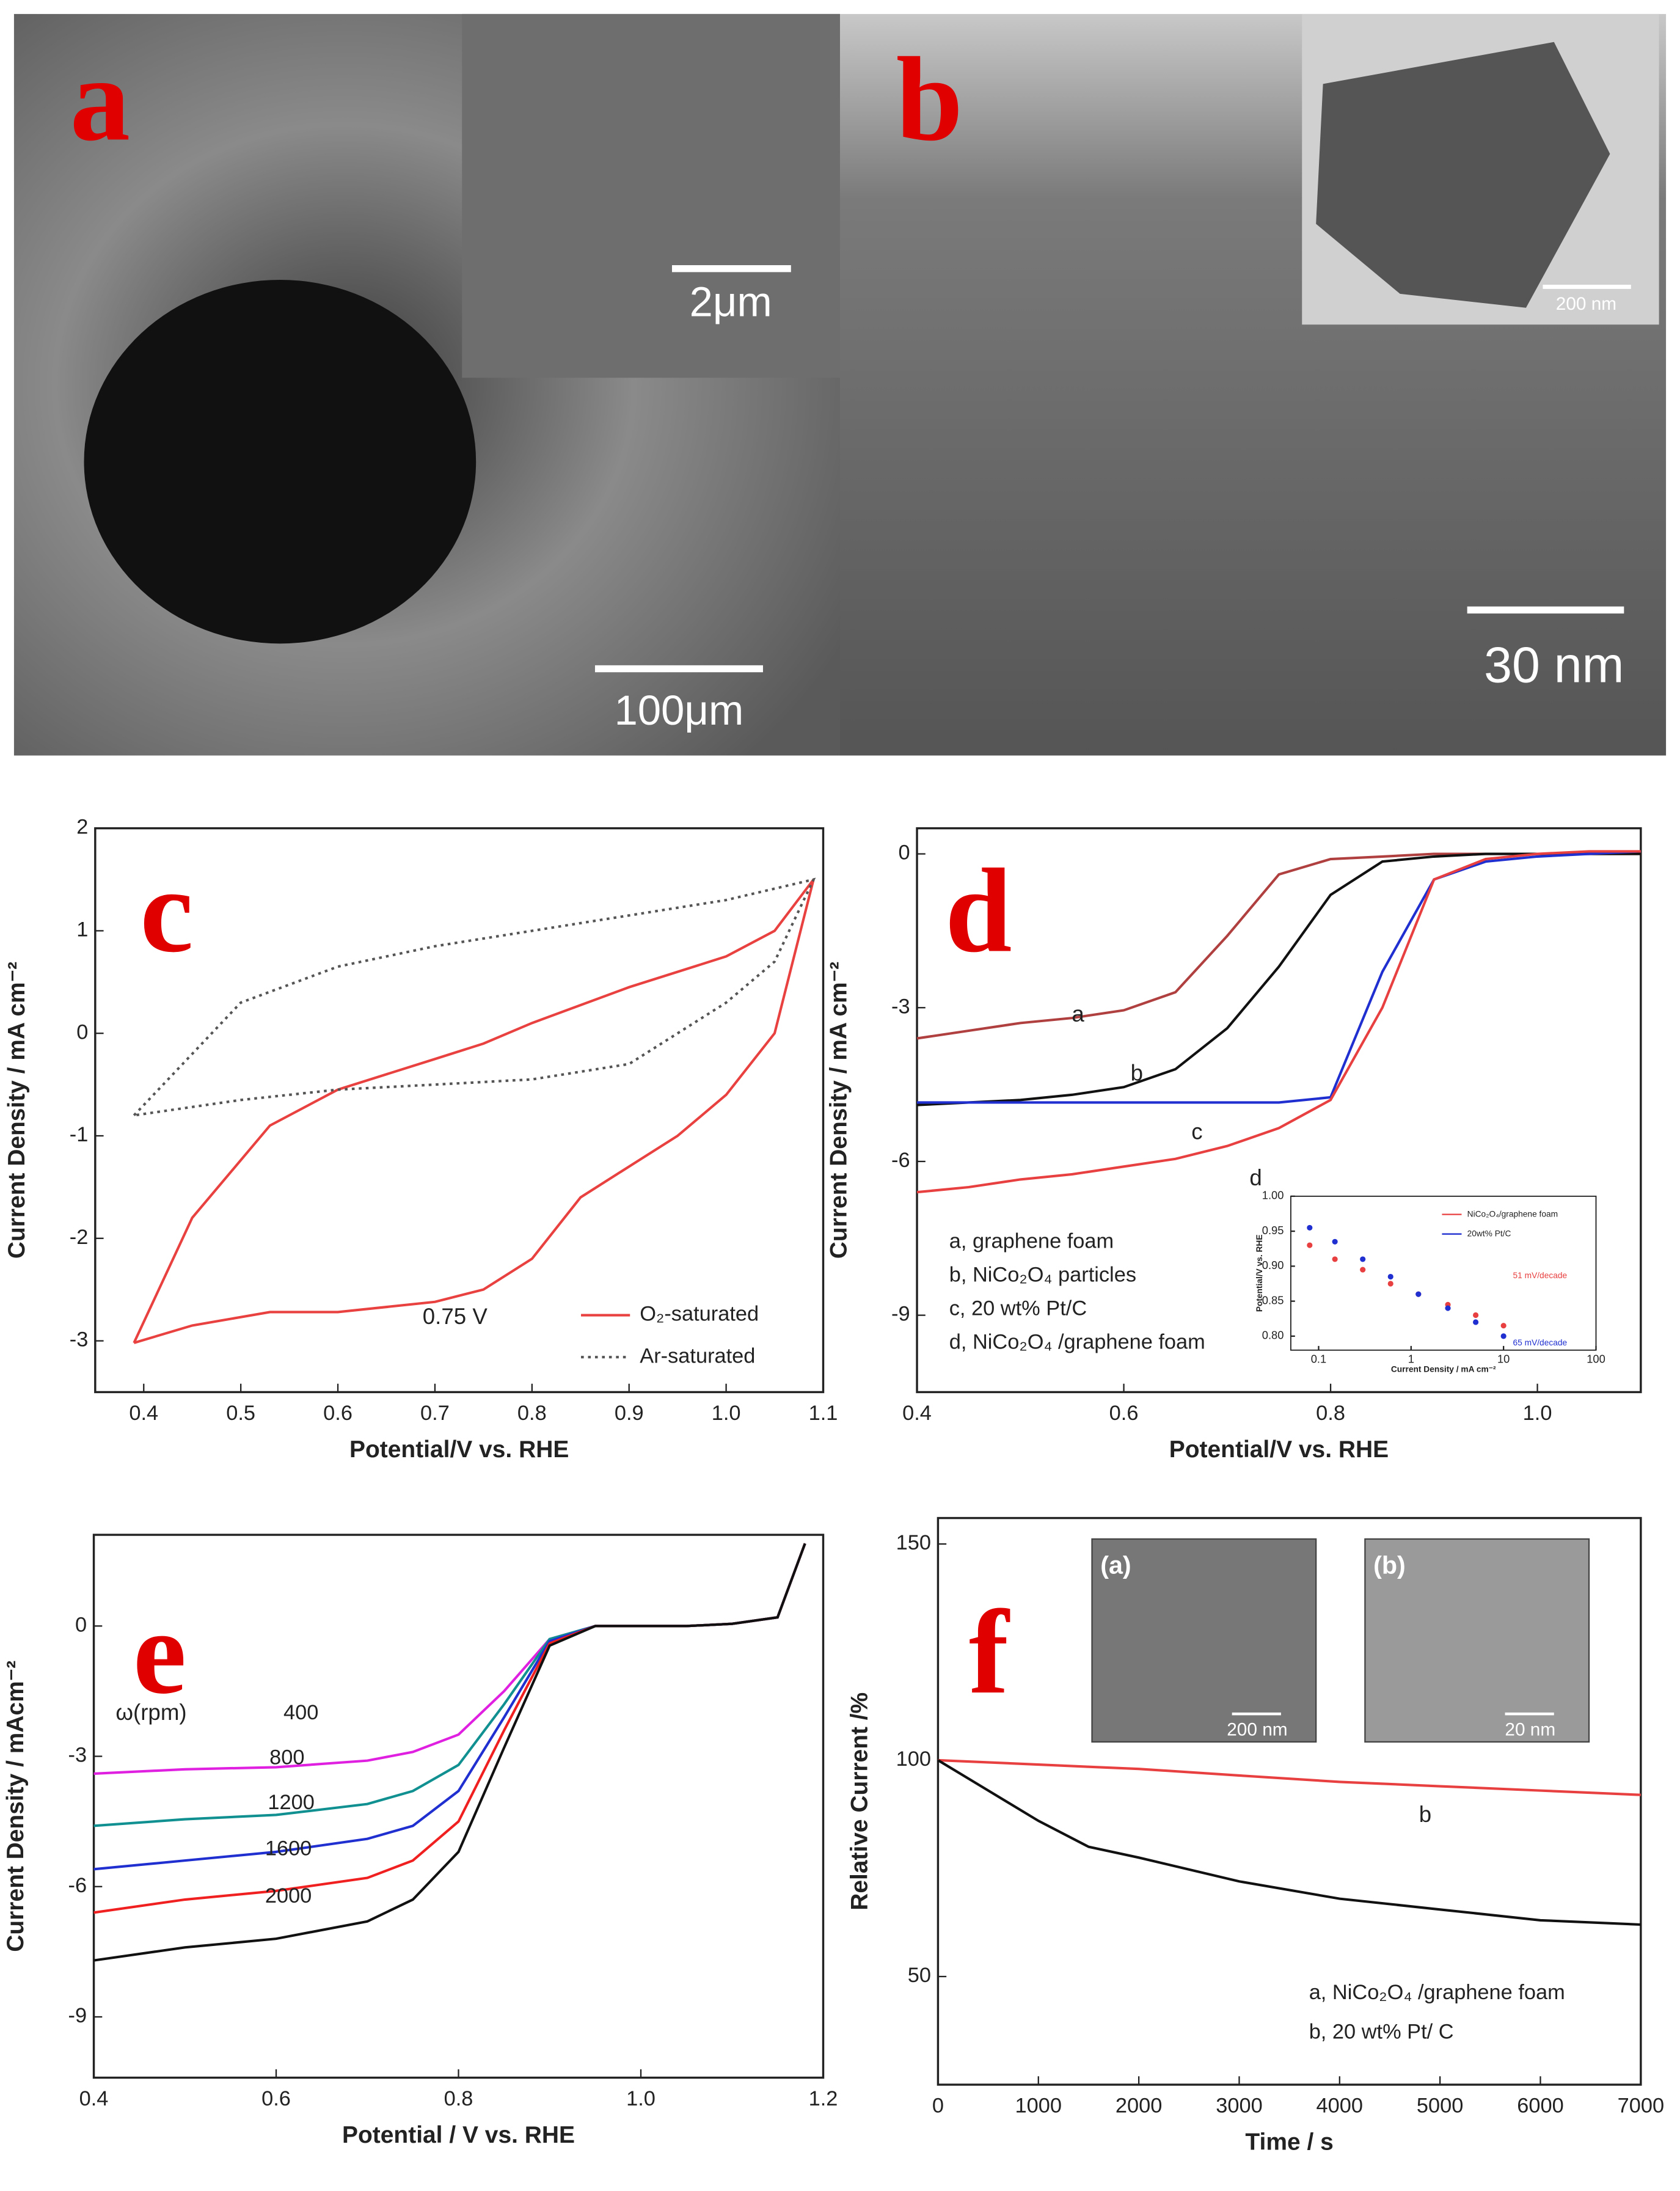 Image resolution: width=1680 pixels, height=2191 pixels. I want to click on annotation: c, so click(1196, 1131).